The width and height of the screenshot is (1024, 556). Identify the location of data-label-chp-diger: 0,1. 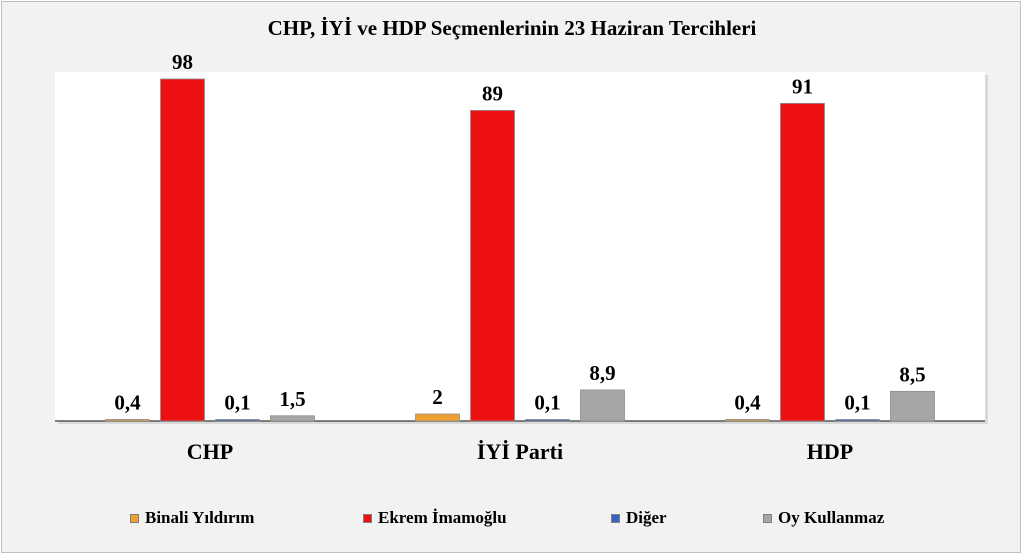
(237, 403).